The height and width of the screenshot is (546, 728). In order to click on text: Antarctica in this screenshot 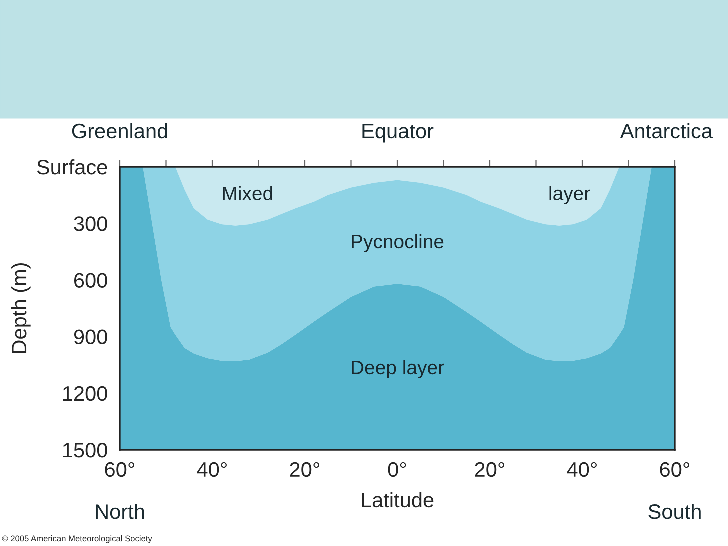, I will do `click(666, 131)`.